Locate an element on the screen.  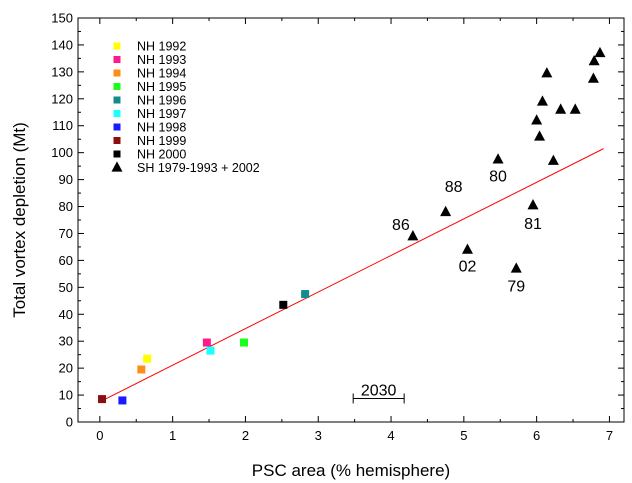
annotations: 86 88 02 80 81 79 2030 is located at coordinates (447, 286).